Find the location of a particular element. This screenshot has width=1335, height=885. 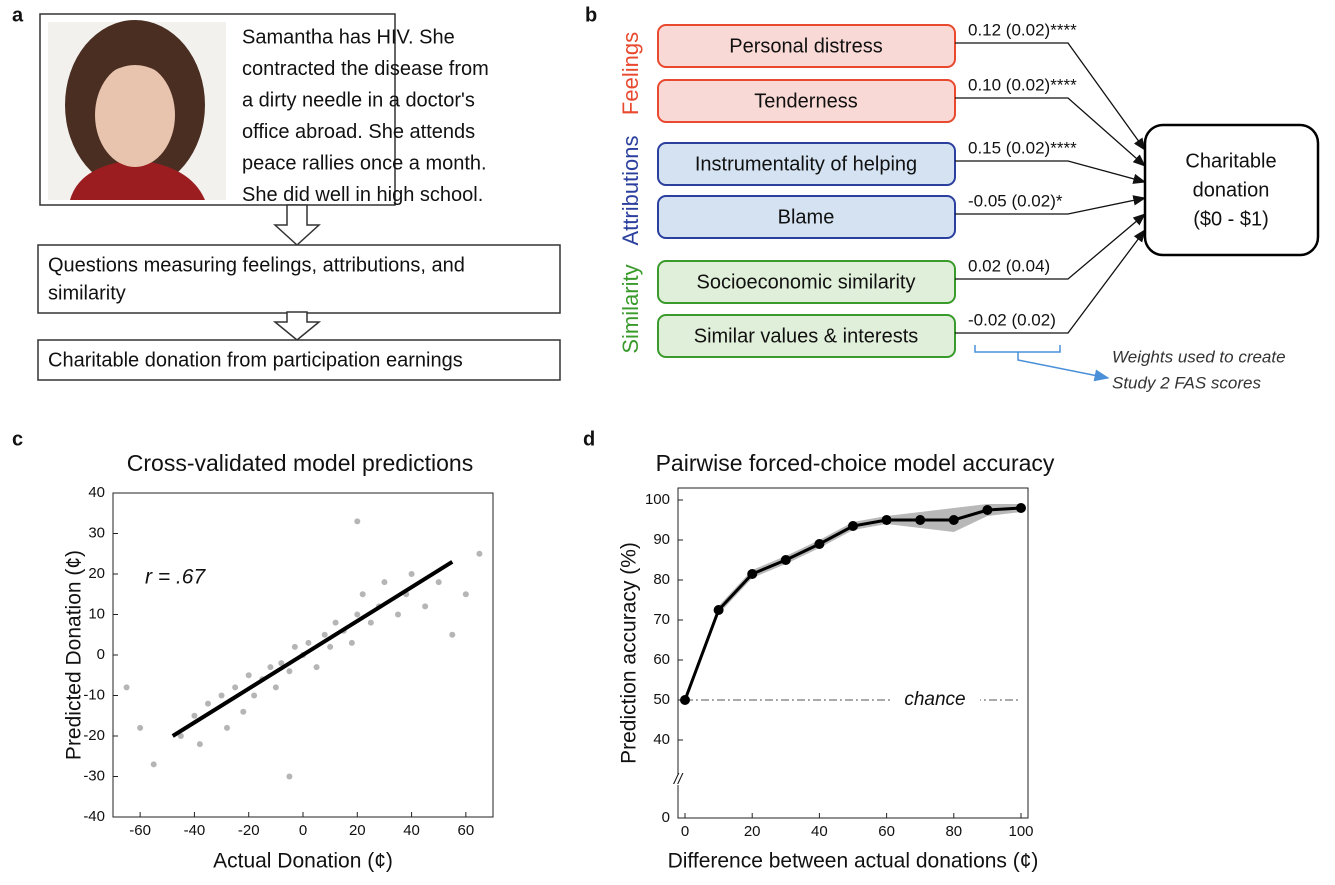

coefficient: -0.05 (0.02)* is located at coordinates (1015, 200).